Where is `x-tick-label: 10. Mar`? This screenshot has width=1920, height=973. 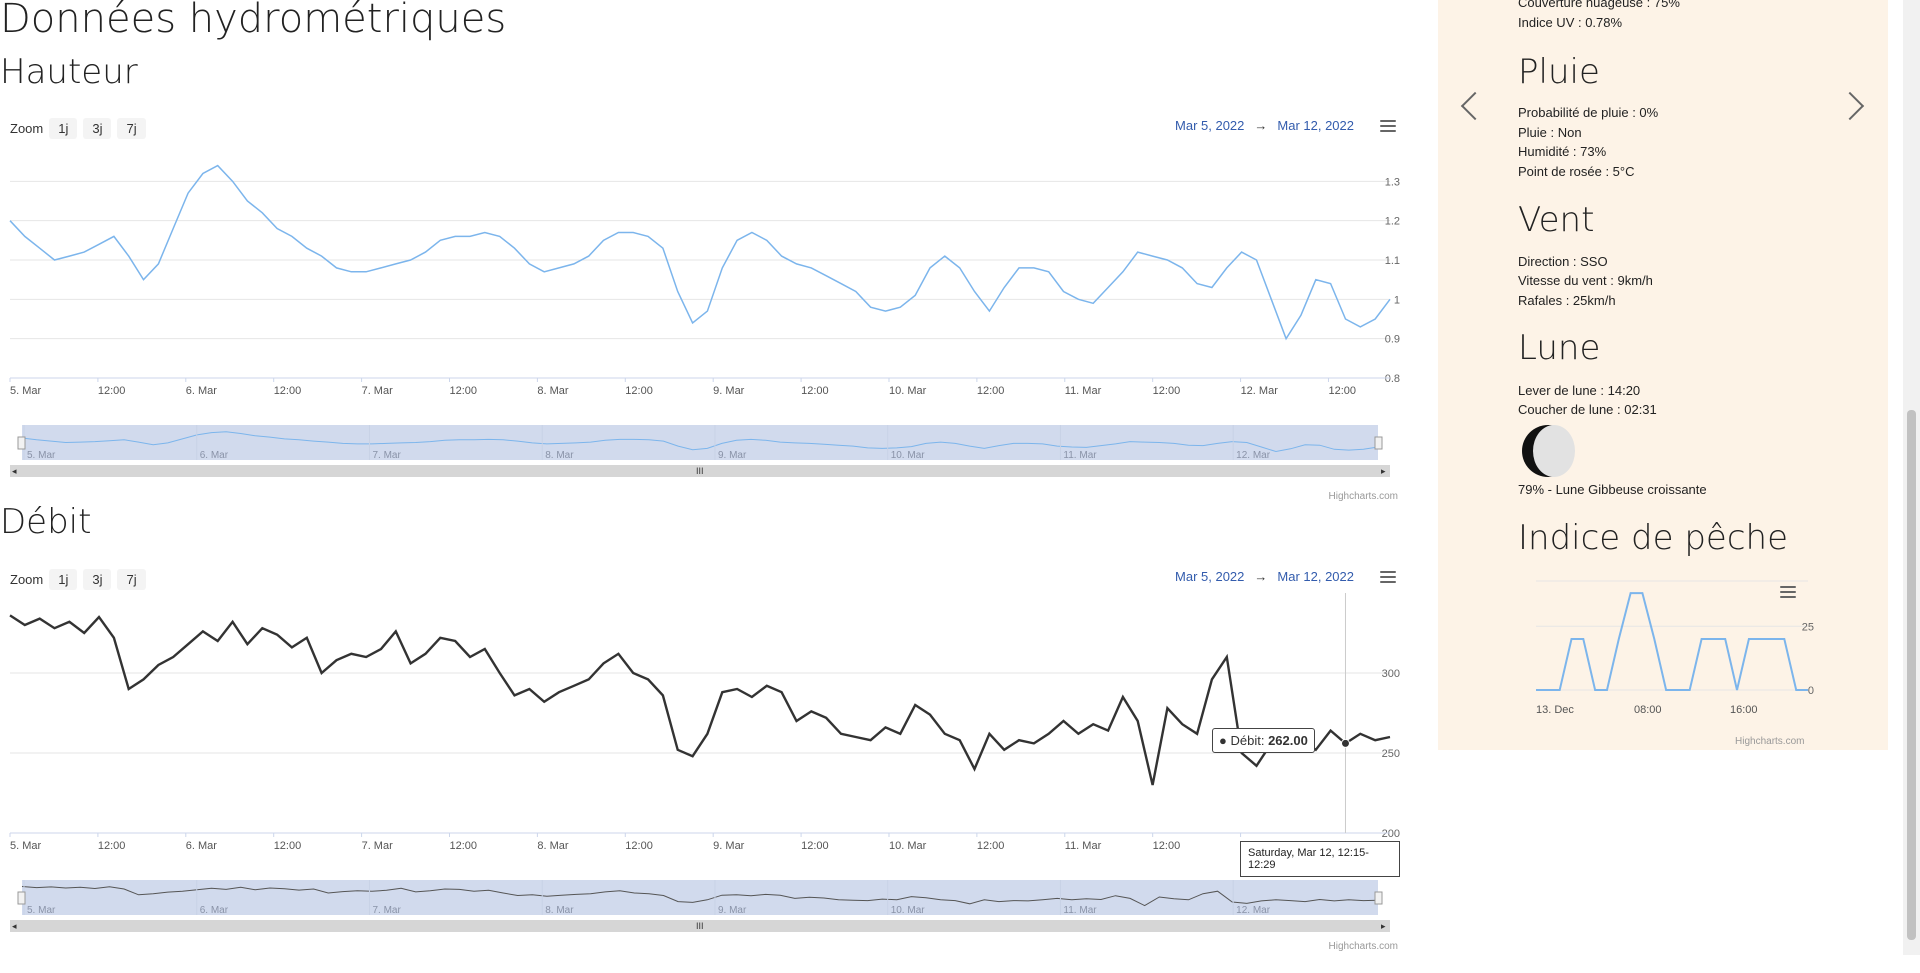 x-tick-label: 10. Mar is located at coordinates (908, 391).